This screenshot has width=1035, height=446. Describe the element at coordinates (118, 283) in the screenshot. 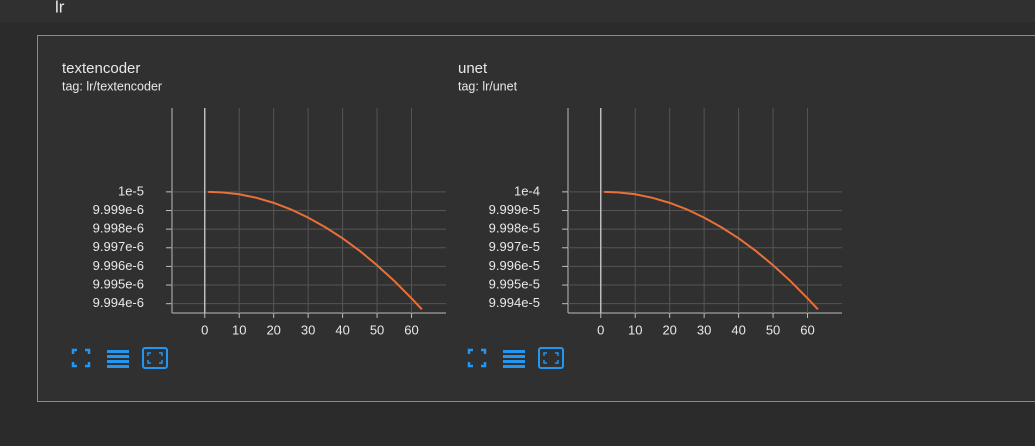

I see `y-tick-label: 9.995e-6` at that location.